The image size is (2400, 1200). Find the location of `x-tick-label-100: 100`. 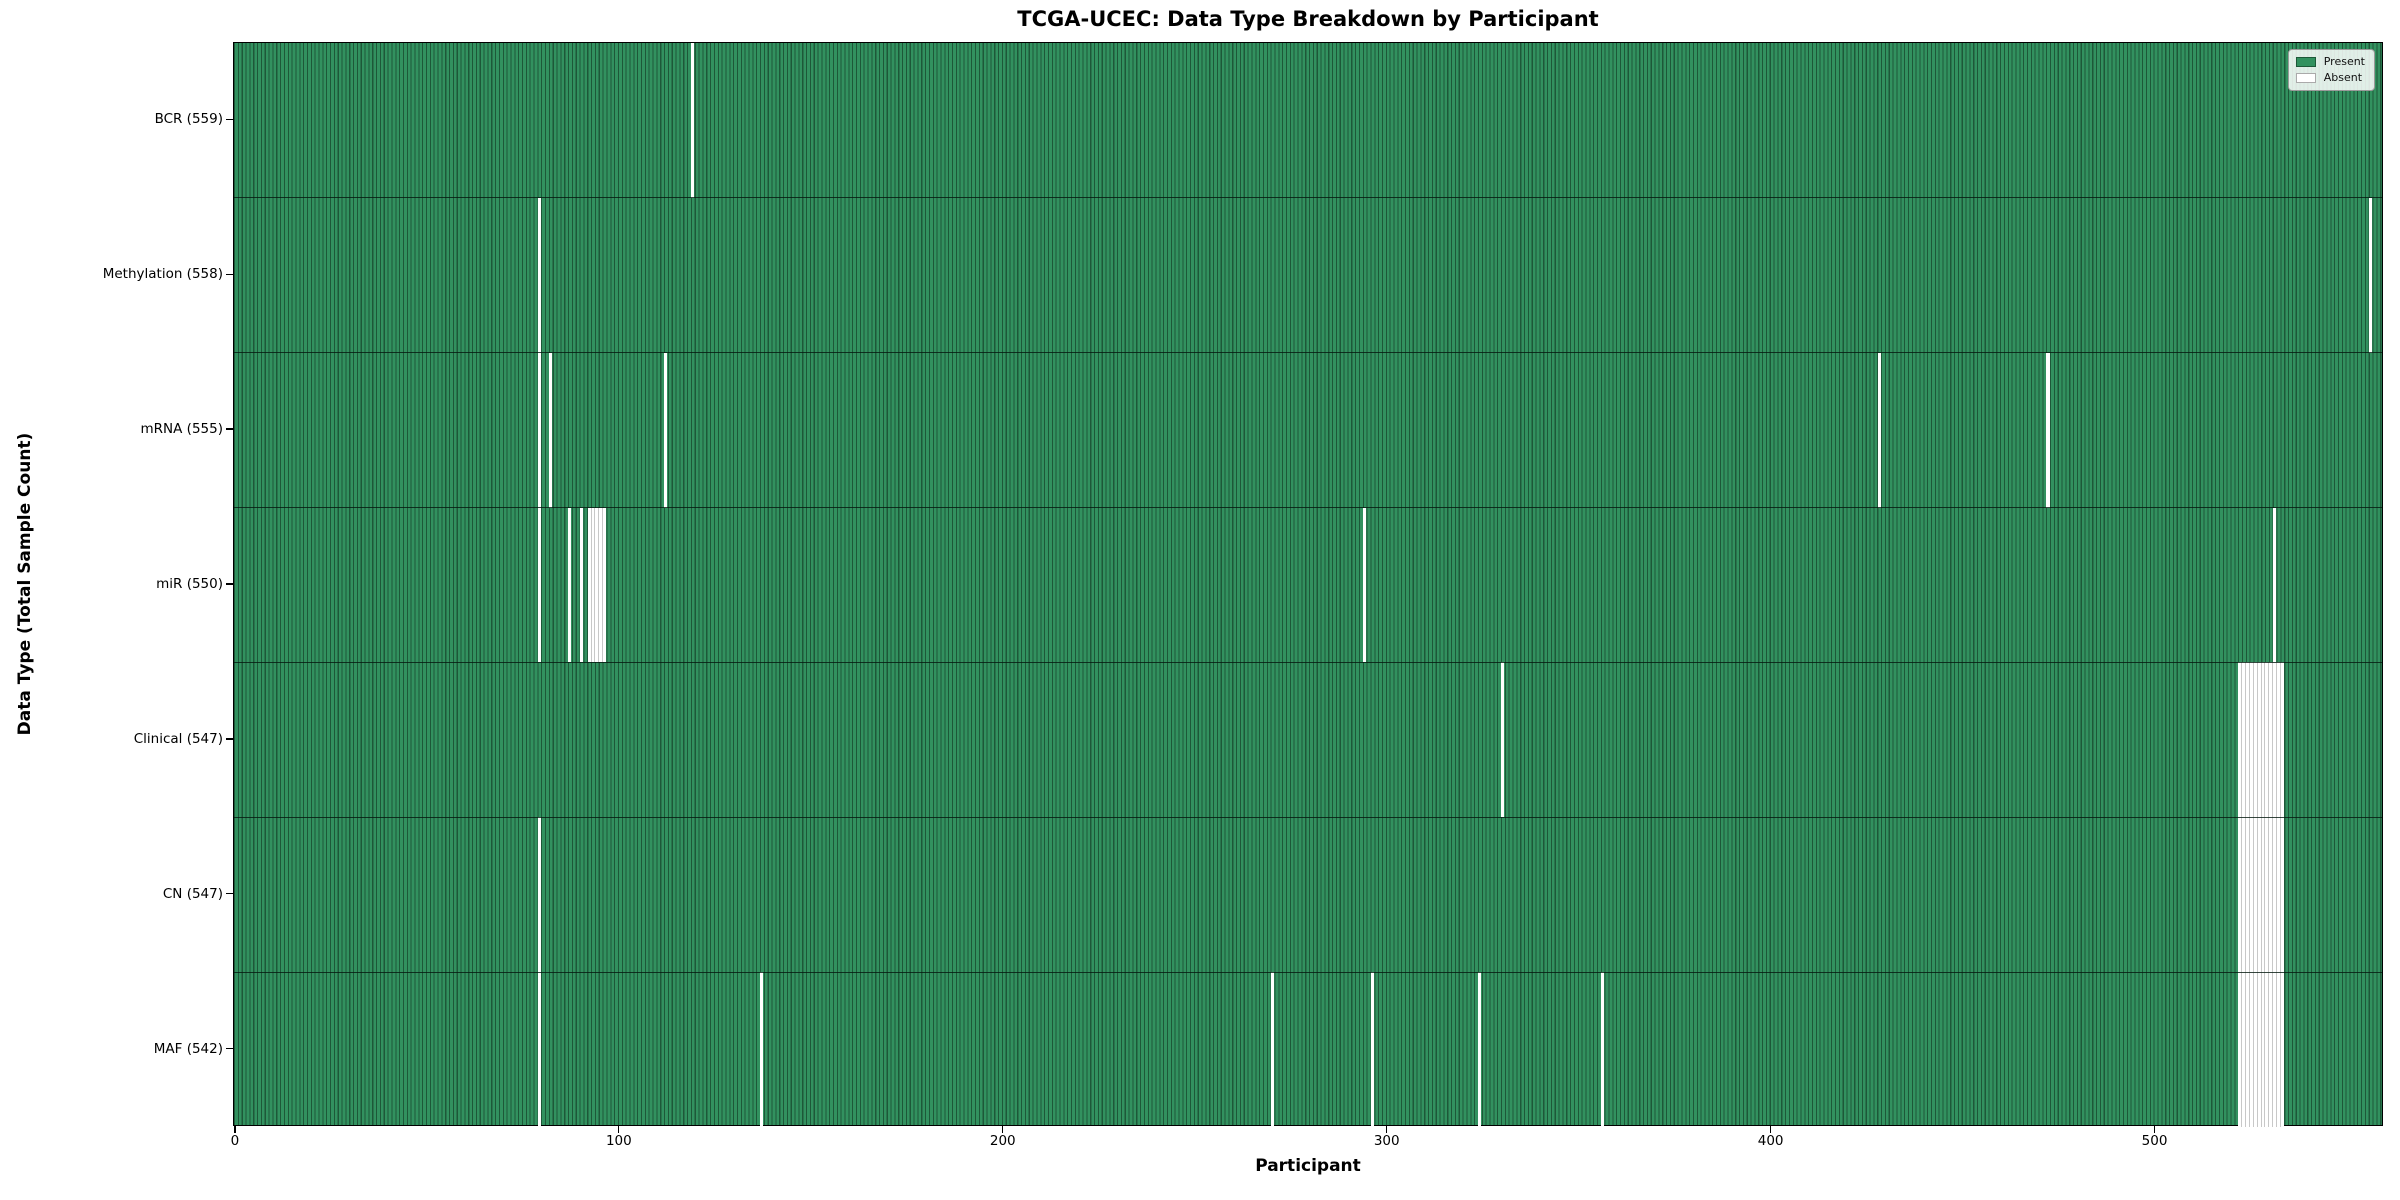

x-tick-label-100: 100 is located at coordinates (618, 1141).